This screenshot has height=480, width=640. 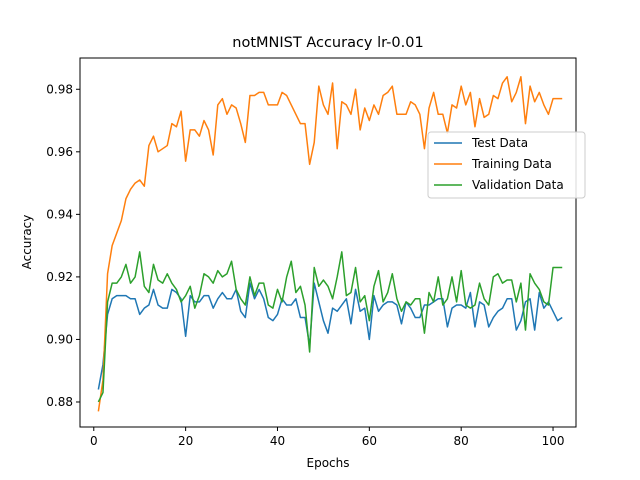 I want to click on legend-box, so click(x=506, y=165).